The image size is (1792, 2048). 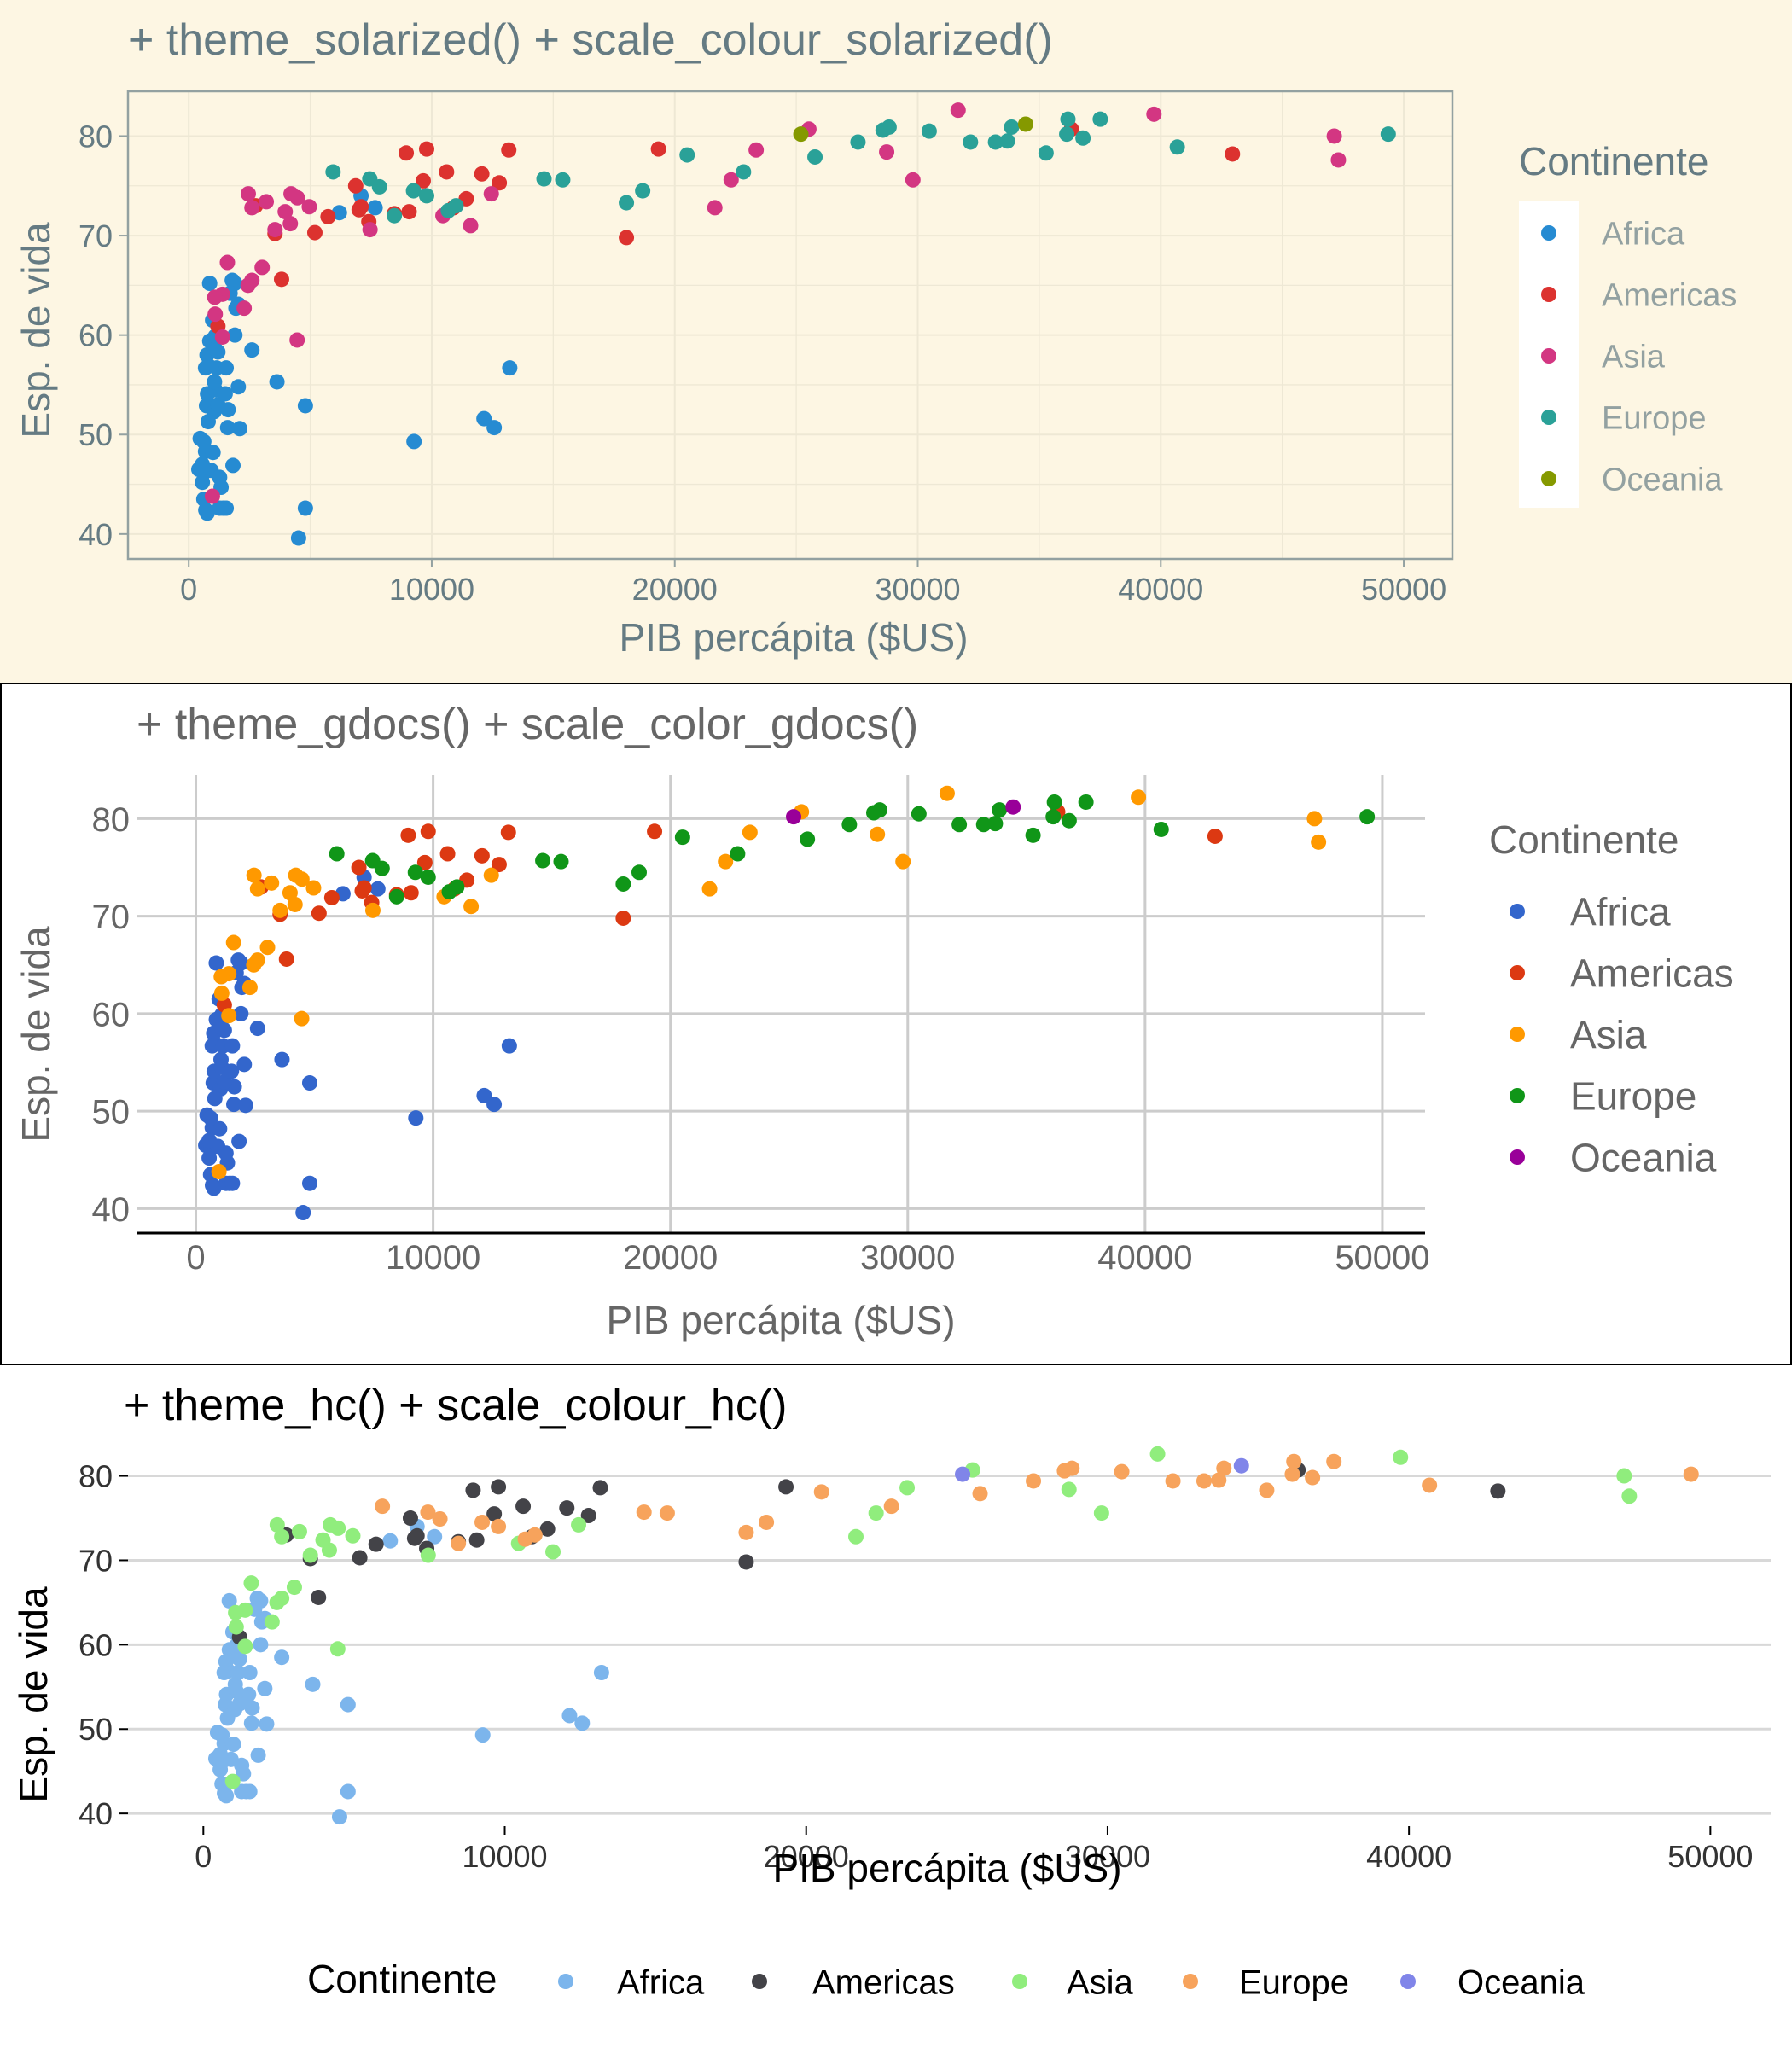 What do you see at coordinates (96, 1644) in the screenshot?
I see `y-tick-label: 60` at bounding box center [96, 1644].